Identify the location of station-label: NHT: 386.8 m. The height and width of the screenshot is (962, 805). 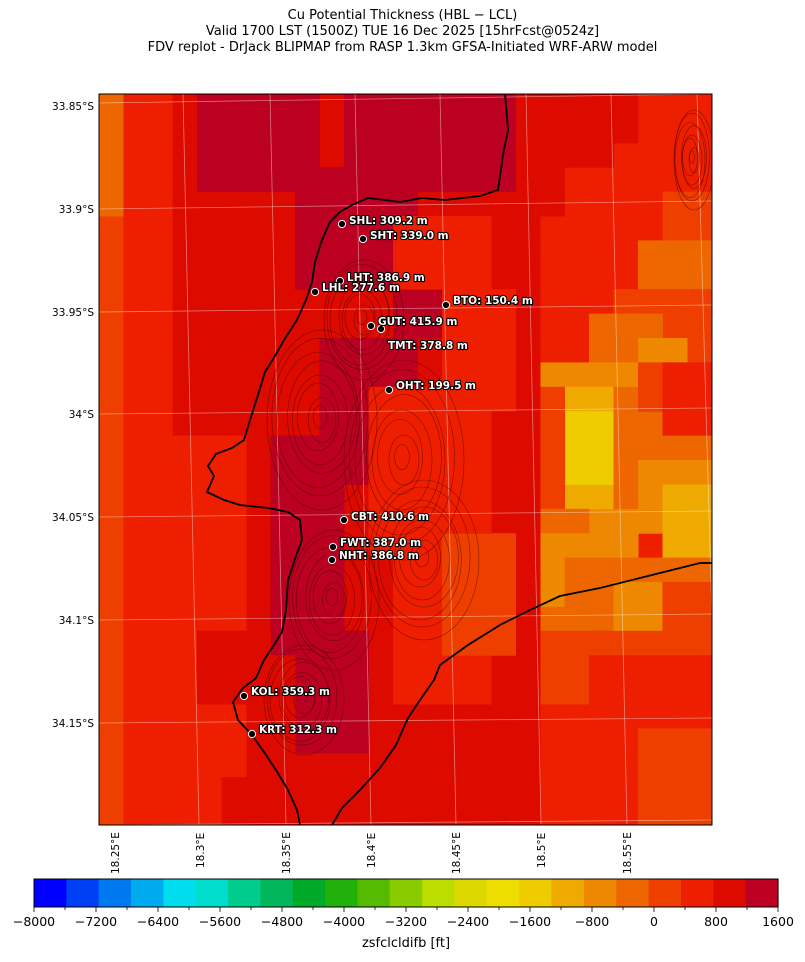
(379, 556).